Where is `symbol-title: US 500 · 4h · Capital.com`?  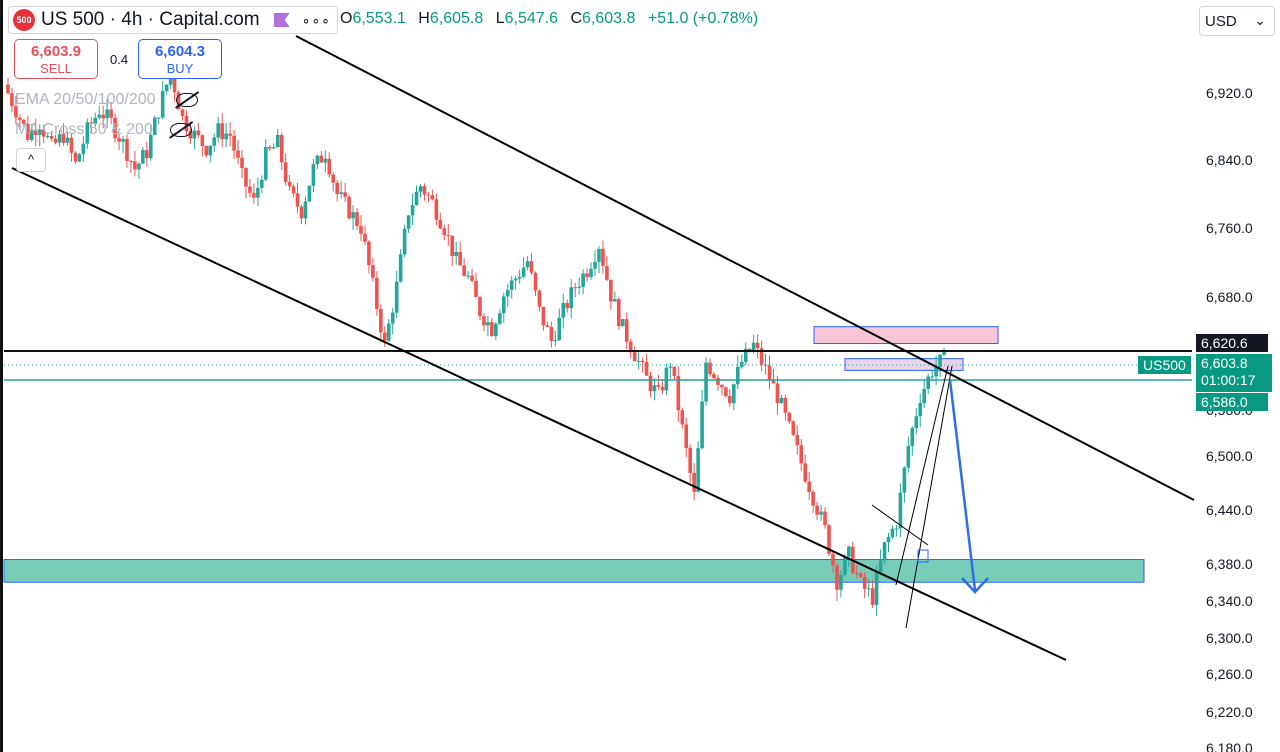 symbol-title: US 500 · 4h · Capital.com is located at coordinates (150, 19).